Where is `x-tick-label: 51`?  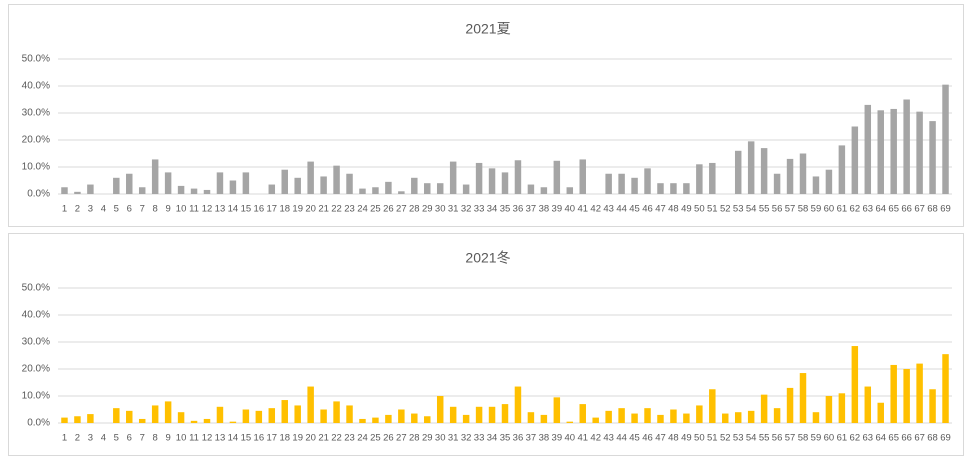
x-tick-label: 51 is located at coordinates (712, 438).